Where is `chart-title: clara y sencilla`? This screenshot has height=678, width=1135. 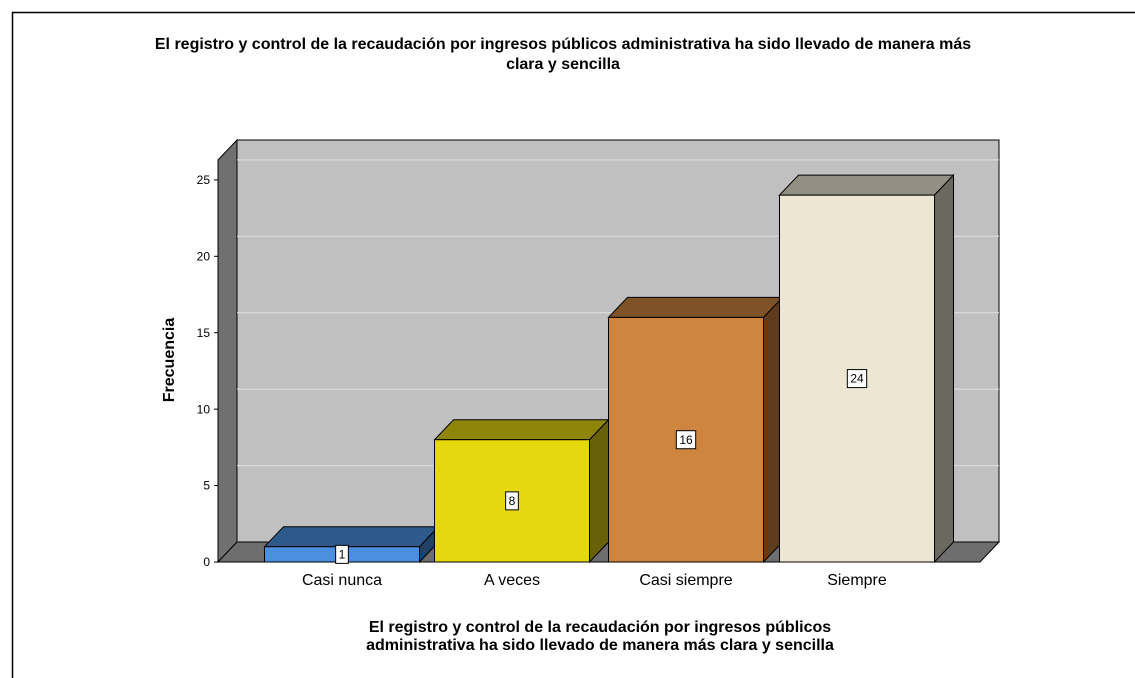 chart-title: clara y sencilla is located at coordinates (563, 64).